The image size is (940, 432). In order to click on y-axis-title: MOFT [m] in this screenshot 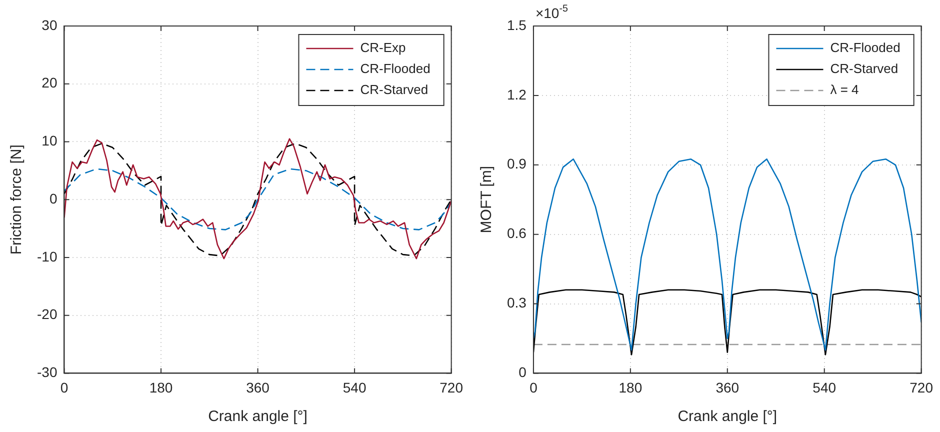, I will do `click(487, 200)`.